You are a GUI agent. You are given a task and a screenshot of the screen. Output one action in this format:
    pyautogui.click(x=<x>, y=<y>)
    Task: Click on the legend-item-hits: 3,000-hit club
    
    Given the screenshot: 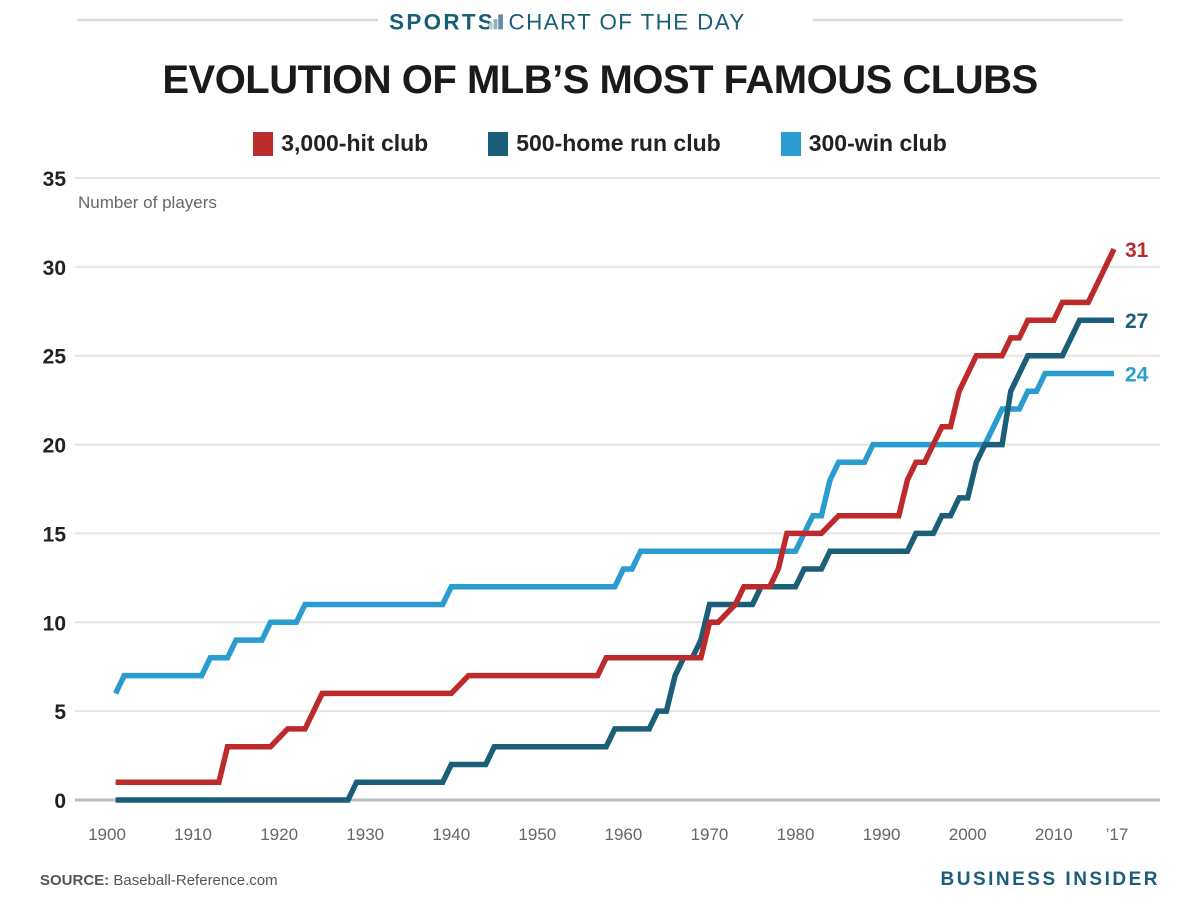 What is the action you would take?
    pyautogui.click(x=340, y=143)
    